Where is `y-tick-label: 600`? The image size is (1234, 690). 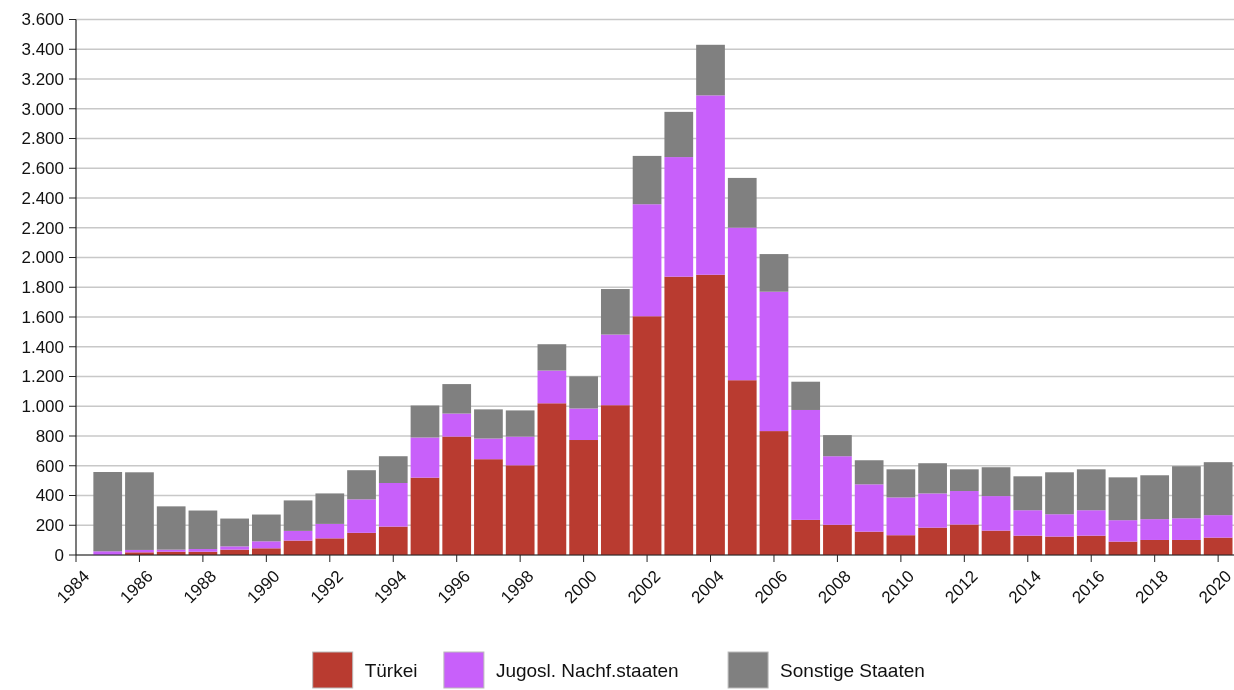 y-tick-label: 600 is located at coordinates (49, 466).